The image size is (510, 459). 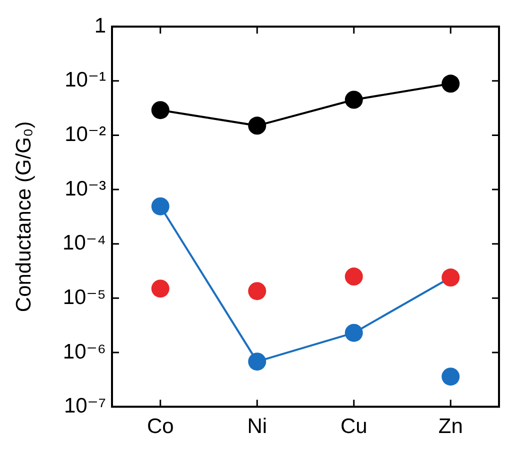 I want to click on y-tick-label: 1, so click(x=100, y=26).